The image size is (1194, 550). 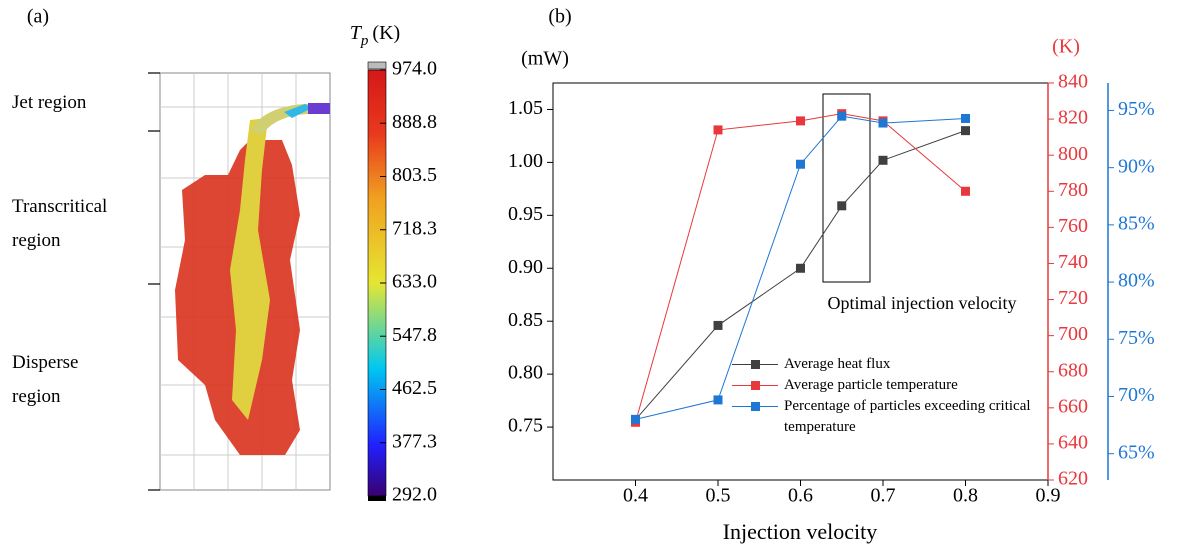 What do you see at coordinates (1073, 154) in the screenshot?
I see `y2-tick-label: 800` at bounding box center [1073, 154].